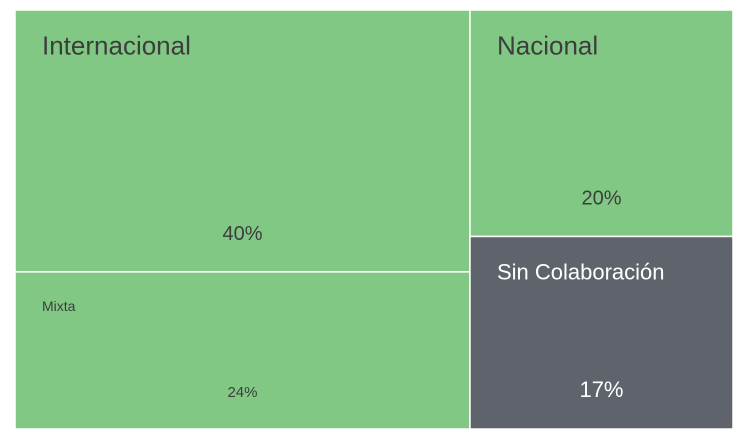  What do you see at coordinates (116, 46) in the screenshot?
I see `tile-label: Internacional` at bounding box center [116, 46].